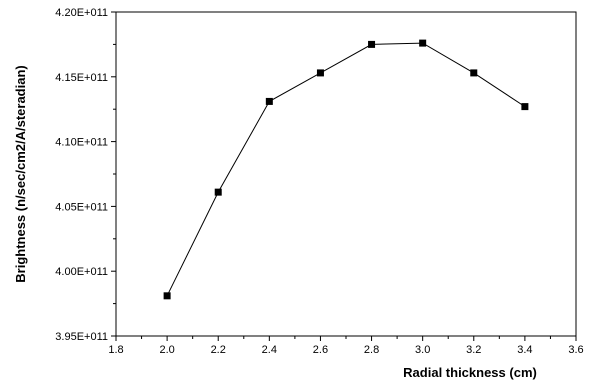 This screenshot has height=383, width=597. I want to click on x-tick-label: 3.4, so click(524, 350).